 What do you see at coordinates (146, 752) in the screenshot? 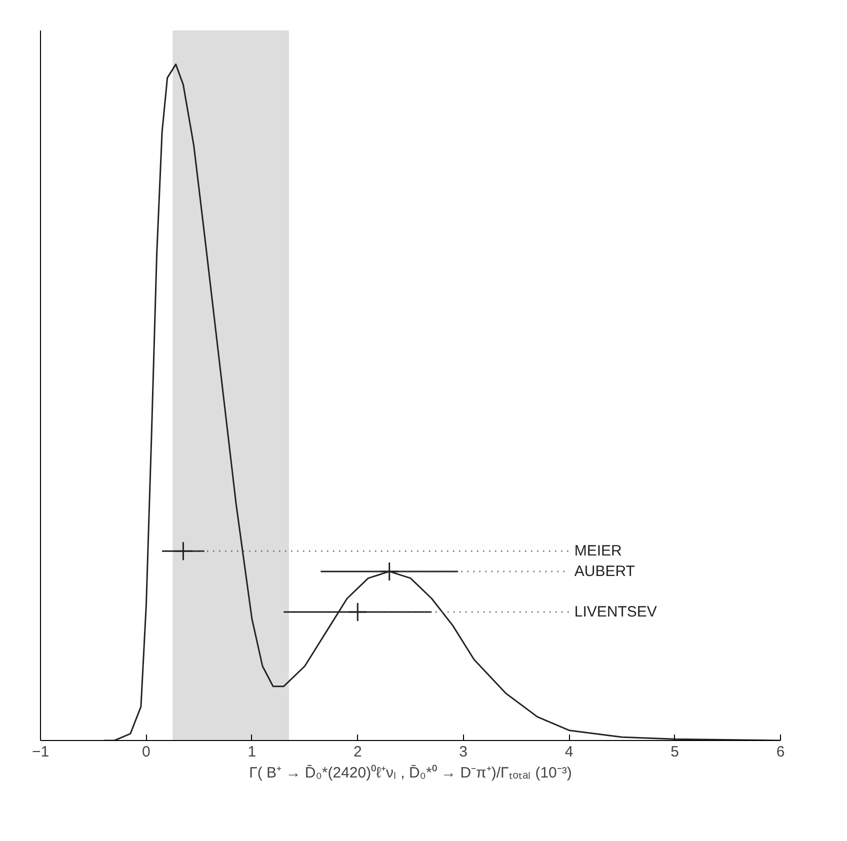
I see `x-tick-label: 0` at bounding box center [146, 752].